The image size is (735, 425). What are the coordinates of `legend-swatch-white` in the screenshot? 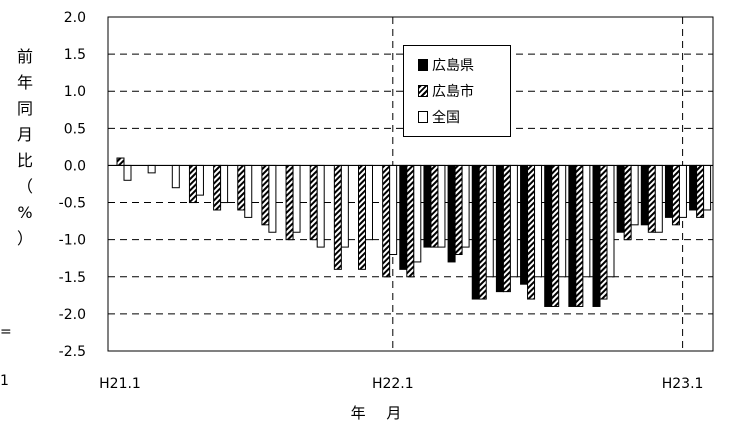 It's located at (423, 117).